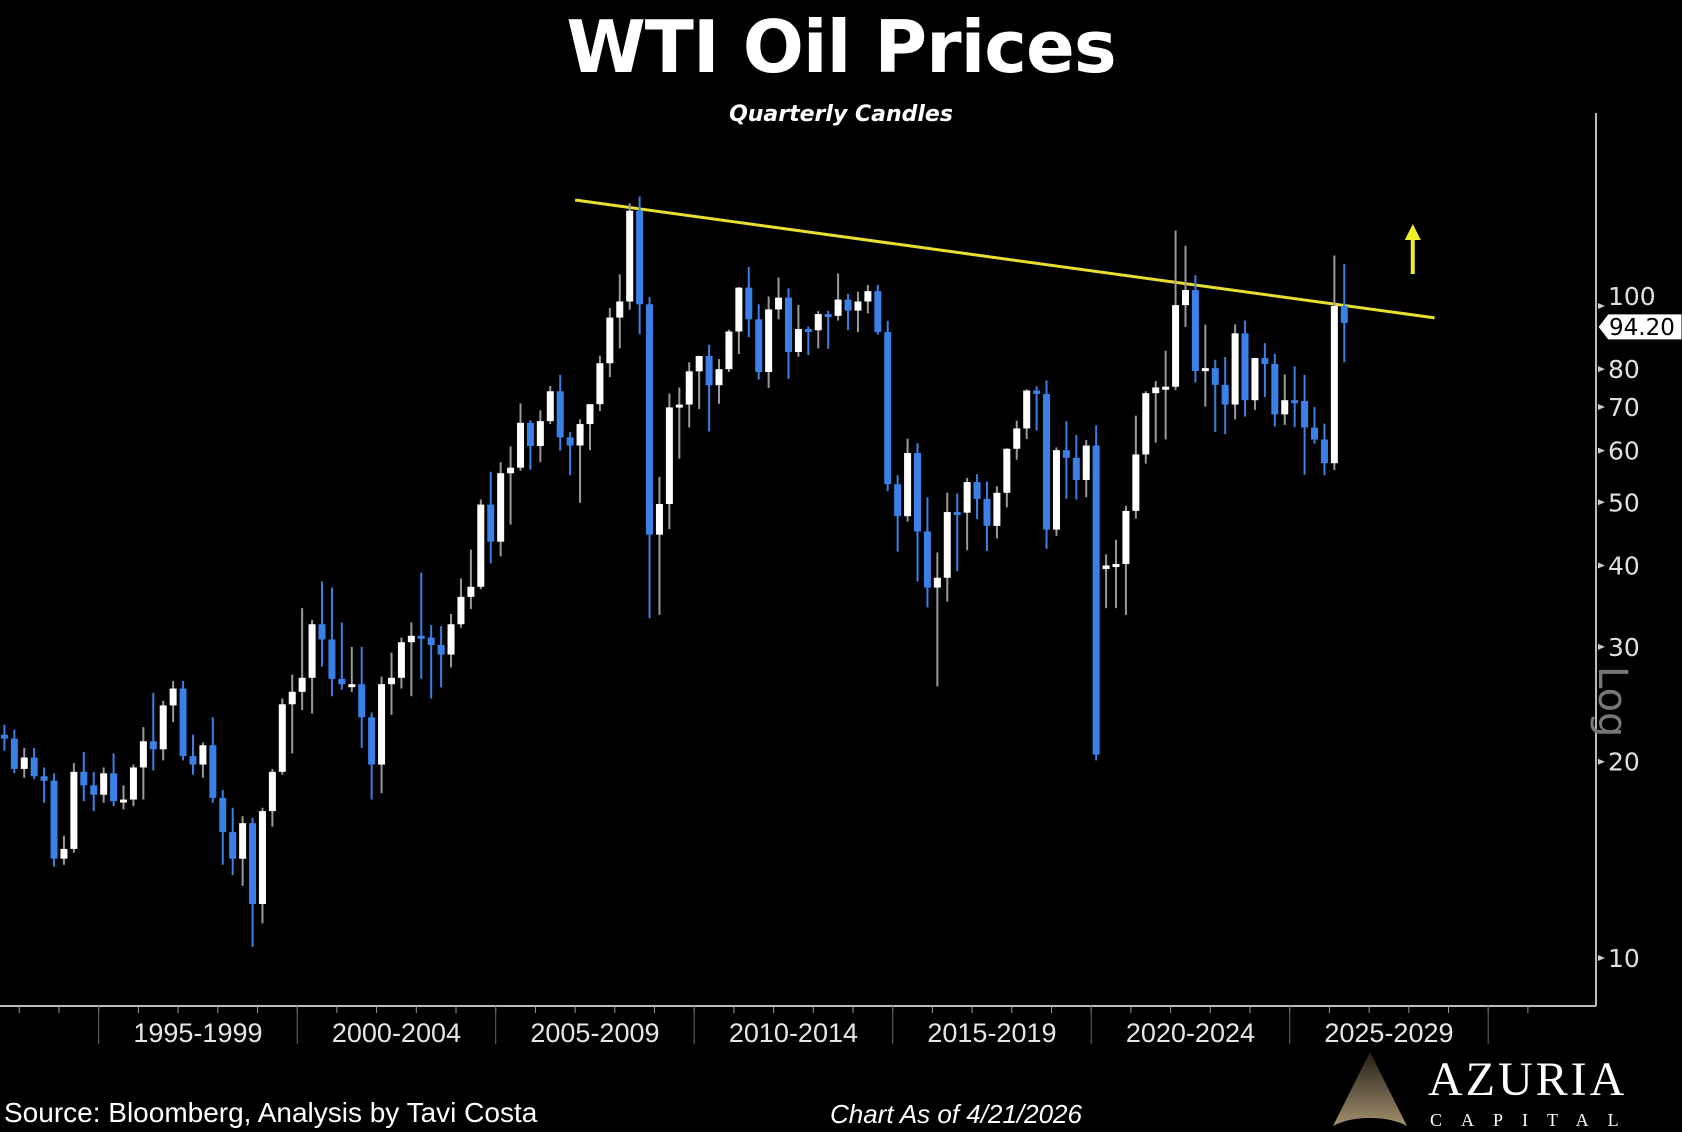 This screenshot has width=1682, height=1132. Describe the element at coordinates (594, 1033) in the screenshot. I see `x-tick-label: 2005-2009` at that location.